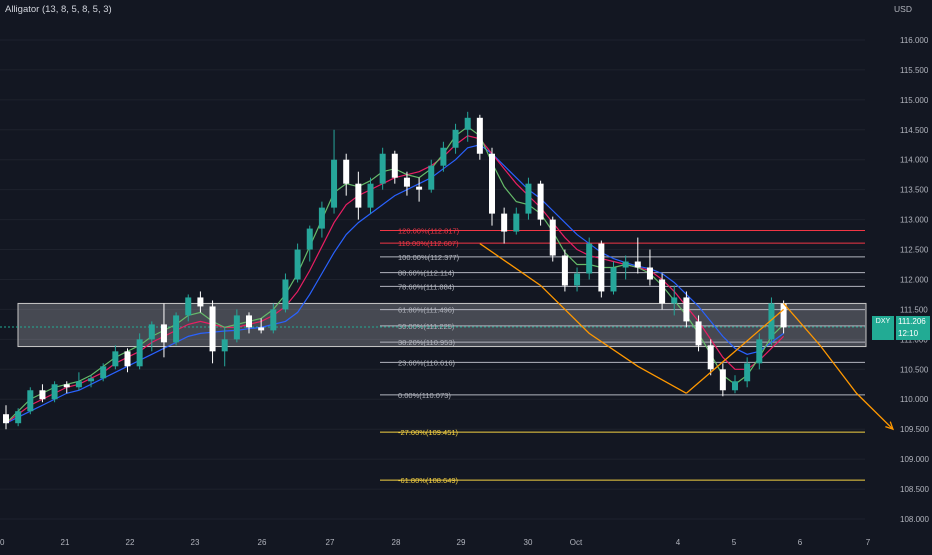 The height and width of the screenshot is (555, 932). I want to click on fib-level-label: -61.80%(108.649), so click(428, 480).